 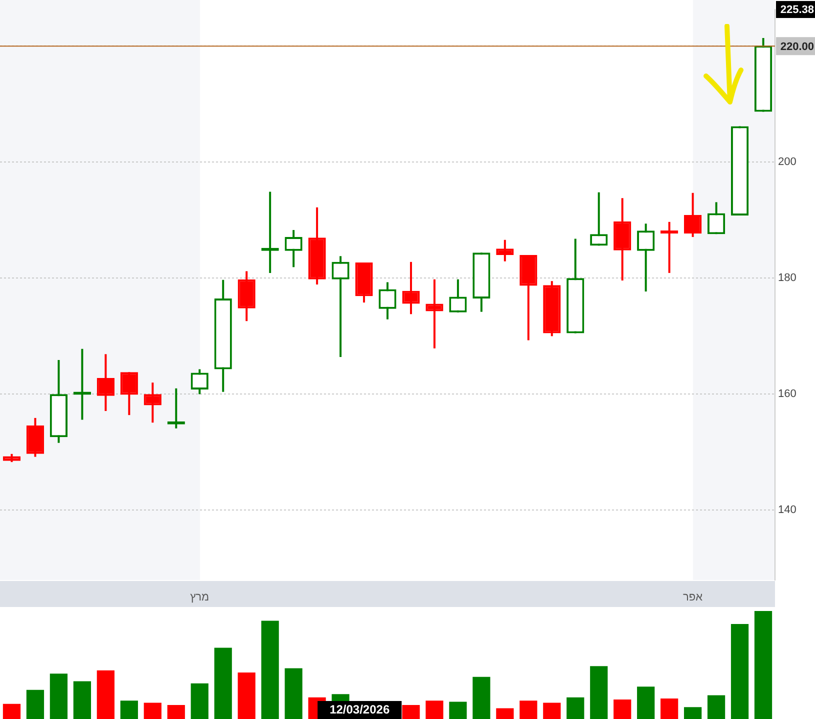 What do you see at coordinates (787, 162) in the screenshot?
I see `y-tick-label: 200` at bounding box center [787, 162].